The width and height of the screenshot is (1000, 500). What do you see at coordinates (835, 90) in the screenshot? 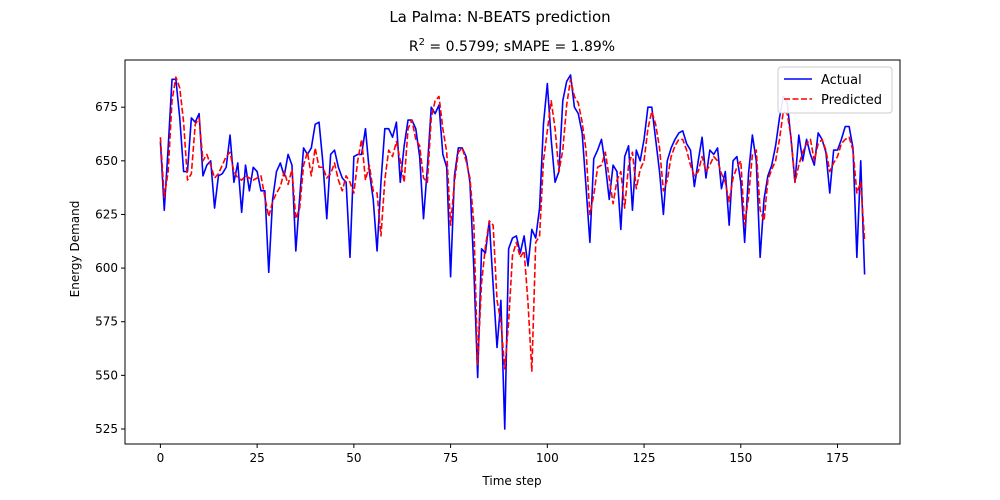
I see `legend: Actual Predicted` at bounding box center [835, 90].